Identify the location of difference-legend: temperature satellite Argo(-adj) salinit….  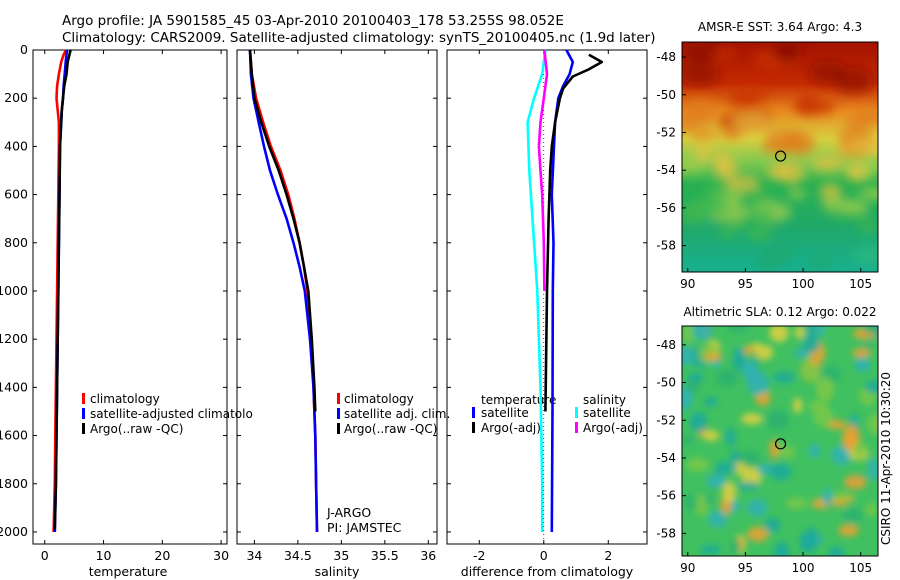
(557, 414).